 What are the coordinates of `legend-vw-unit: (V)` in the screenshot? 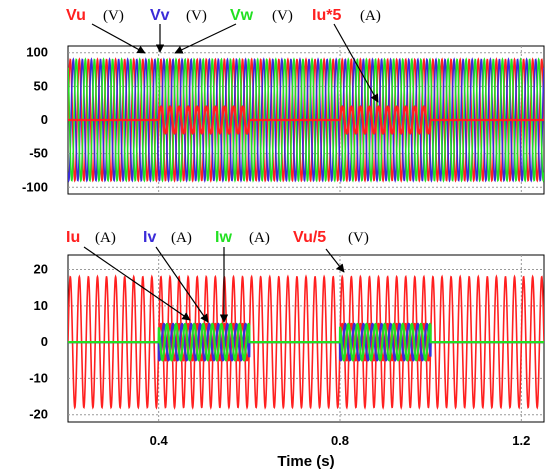 It's located at (282, 16).